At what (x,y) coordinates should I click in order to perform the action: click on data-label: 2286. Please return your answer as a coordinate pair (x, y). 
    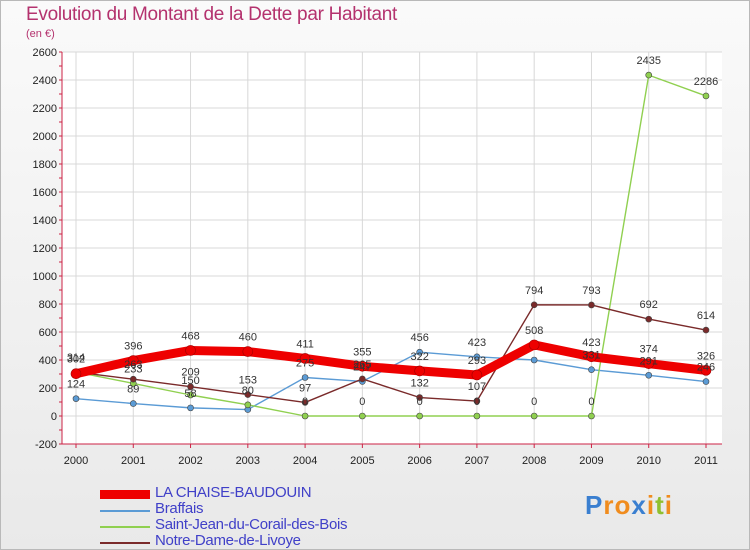
    Looking at the image, I should click on (706, 82).